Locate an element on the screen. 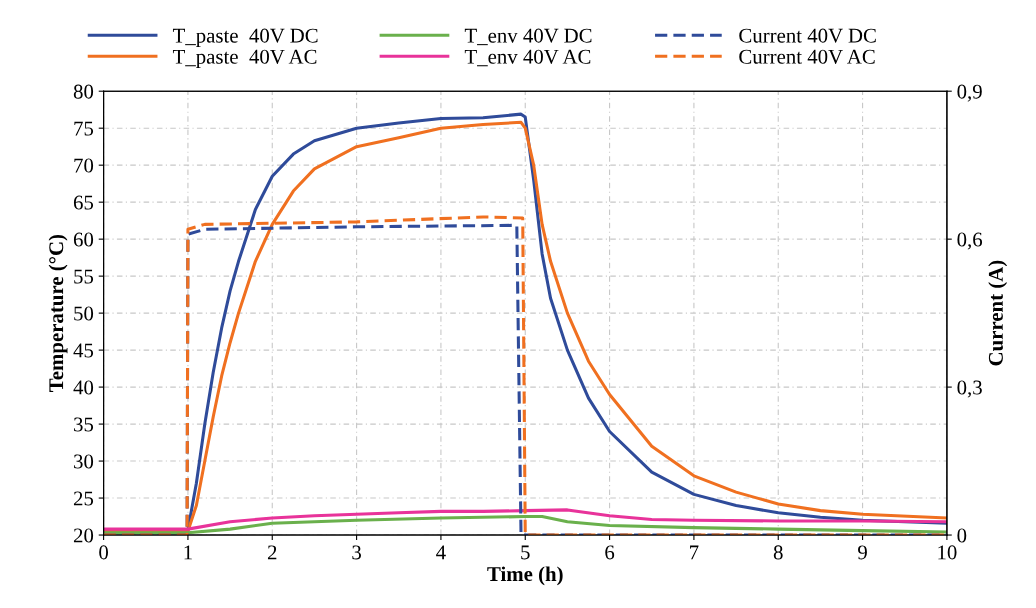 This screenshot has width=1036, height=608. x-tick-label: 7 is located at coordinates (694, 552).